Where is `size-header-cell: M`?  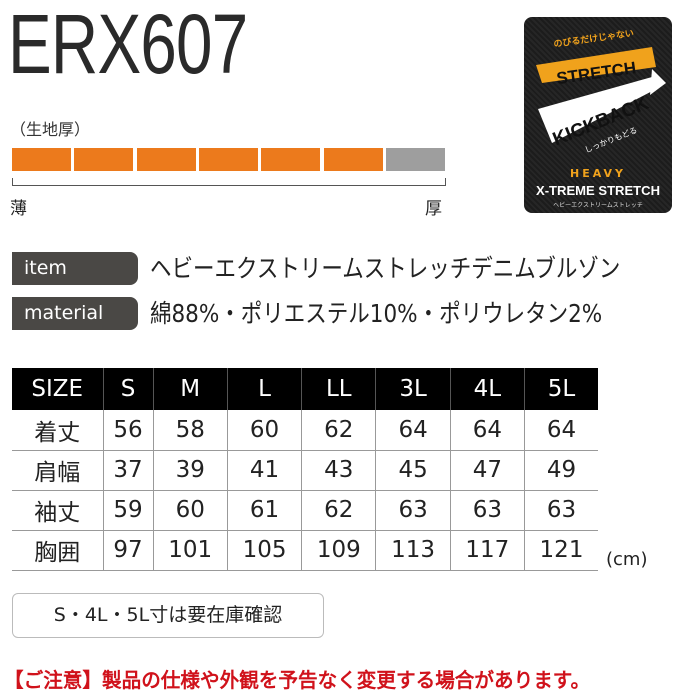 size-header-cell: M is located at coordinates (190, 389).